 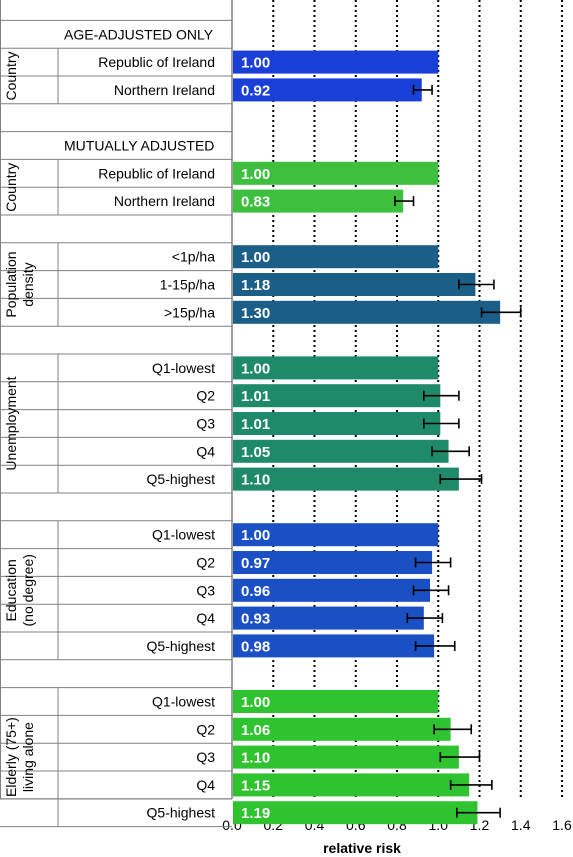 What do you see at coordinates (255, 452) in the screenshot?
I see `data-label: 1.05` at bounding box center [255, 452].